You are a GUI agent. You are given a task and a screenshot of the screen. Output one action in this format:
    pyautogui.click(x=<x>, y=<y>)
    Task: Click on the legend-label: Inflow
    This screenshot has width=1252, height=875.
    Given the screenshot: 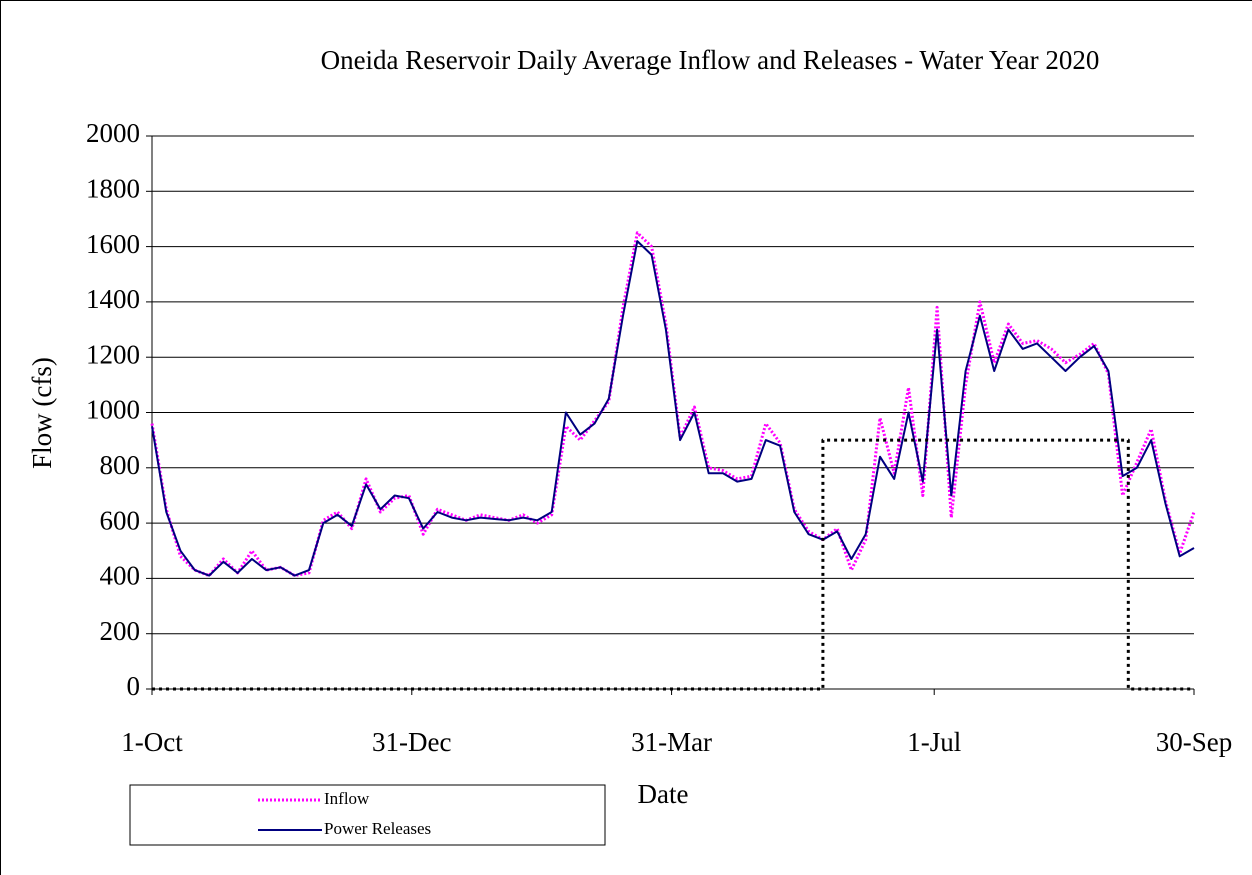 What is the action you would take?
    pyautogui.click(x=347, y=798)
    